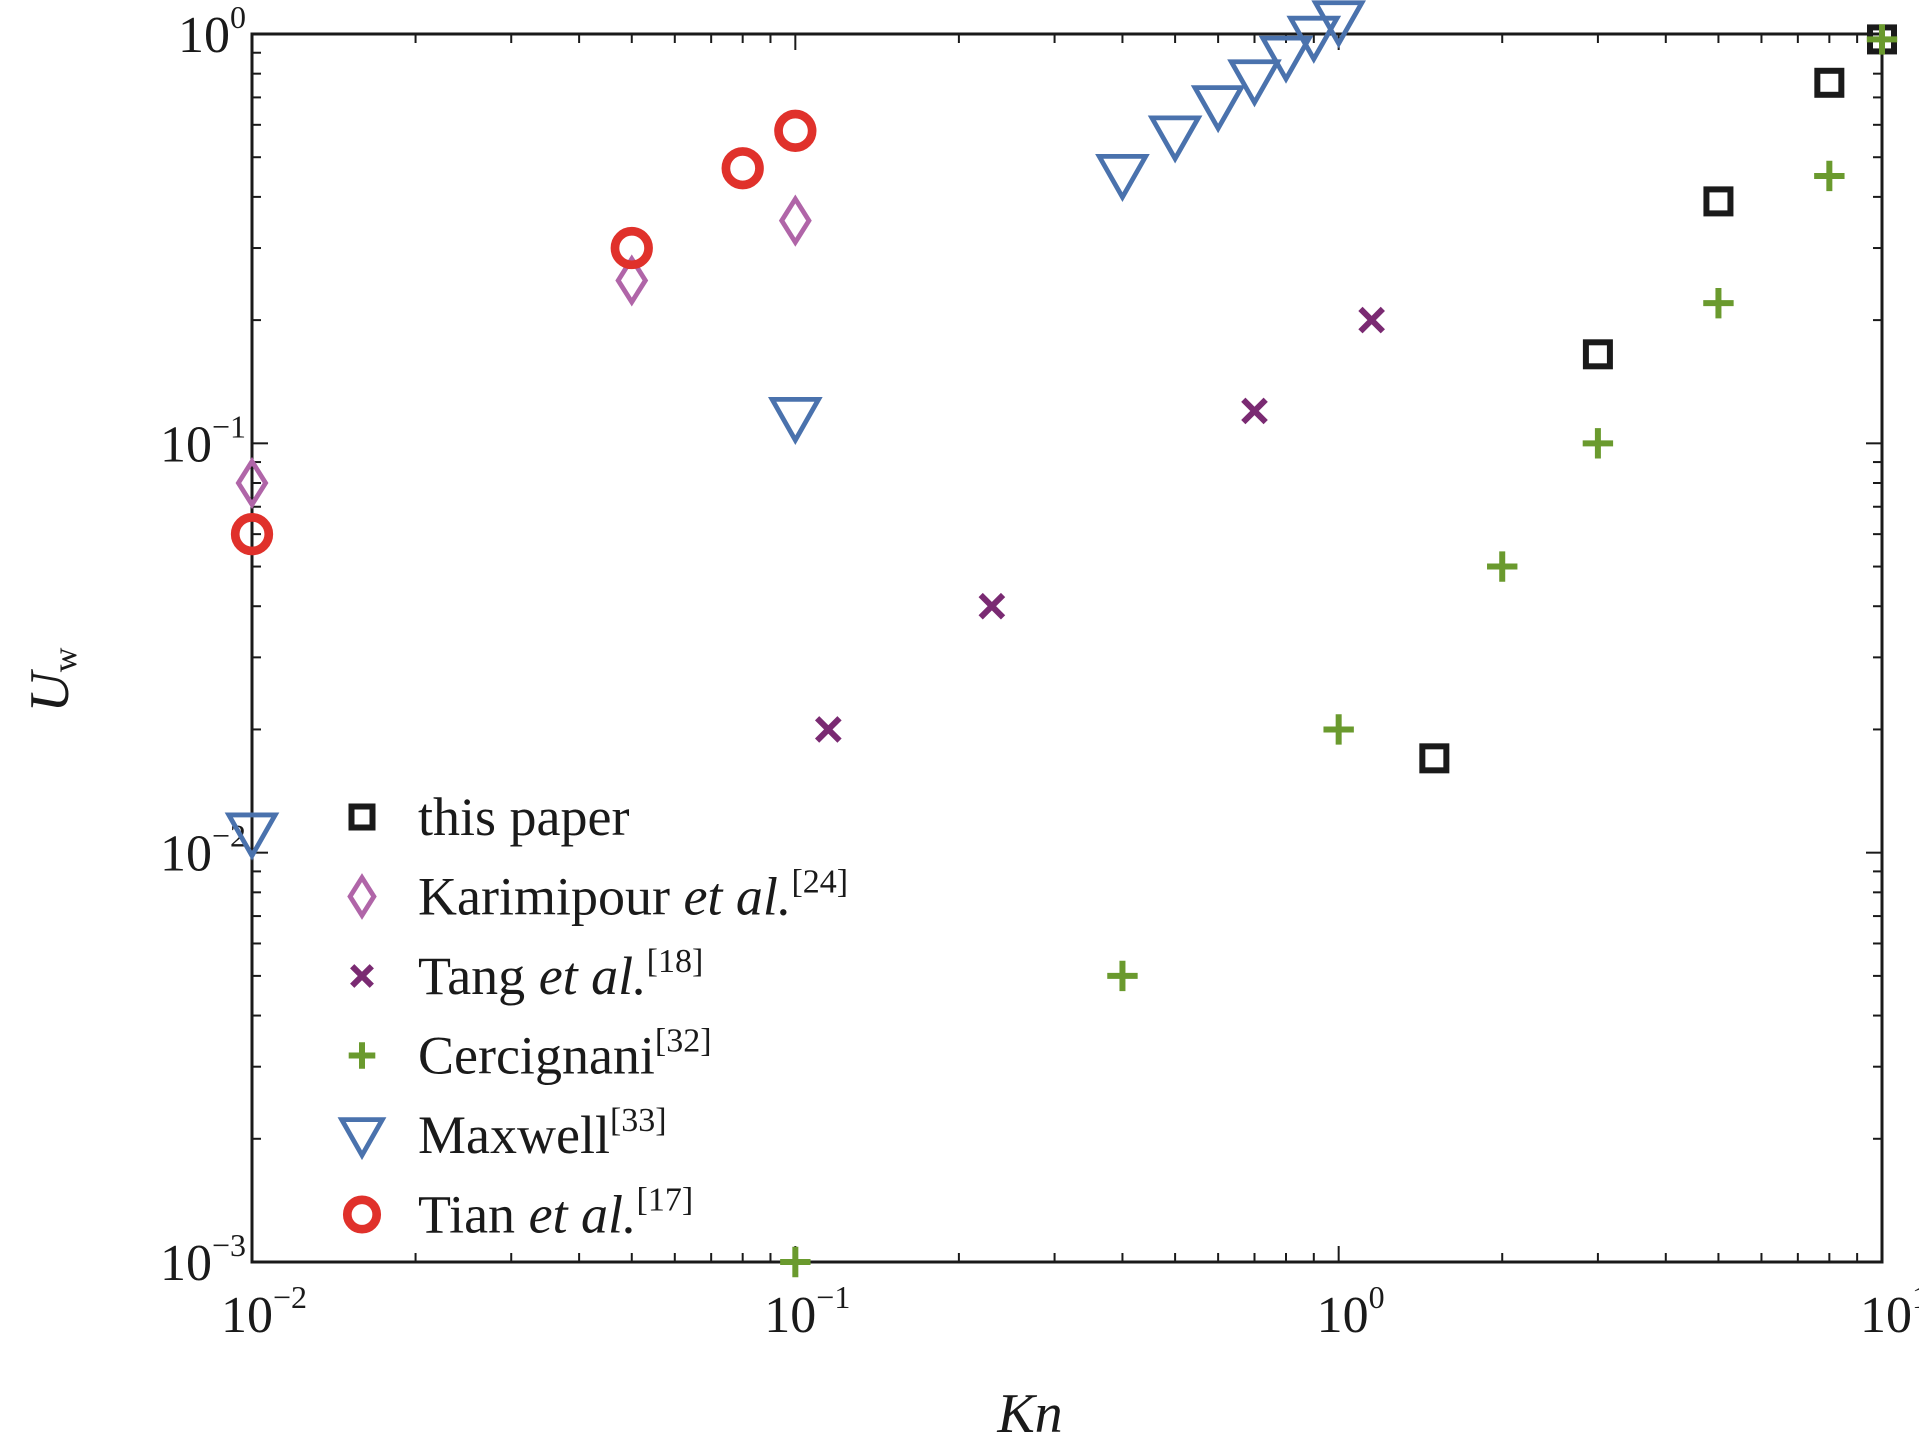 This screenshot has height=1451, width=1919. I want to click on legend-label-main: Maxwell, so click(514, 1135).